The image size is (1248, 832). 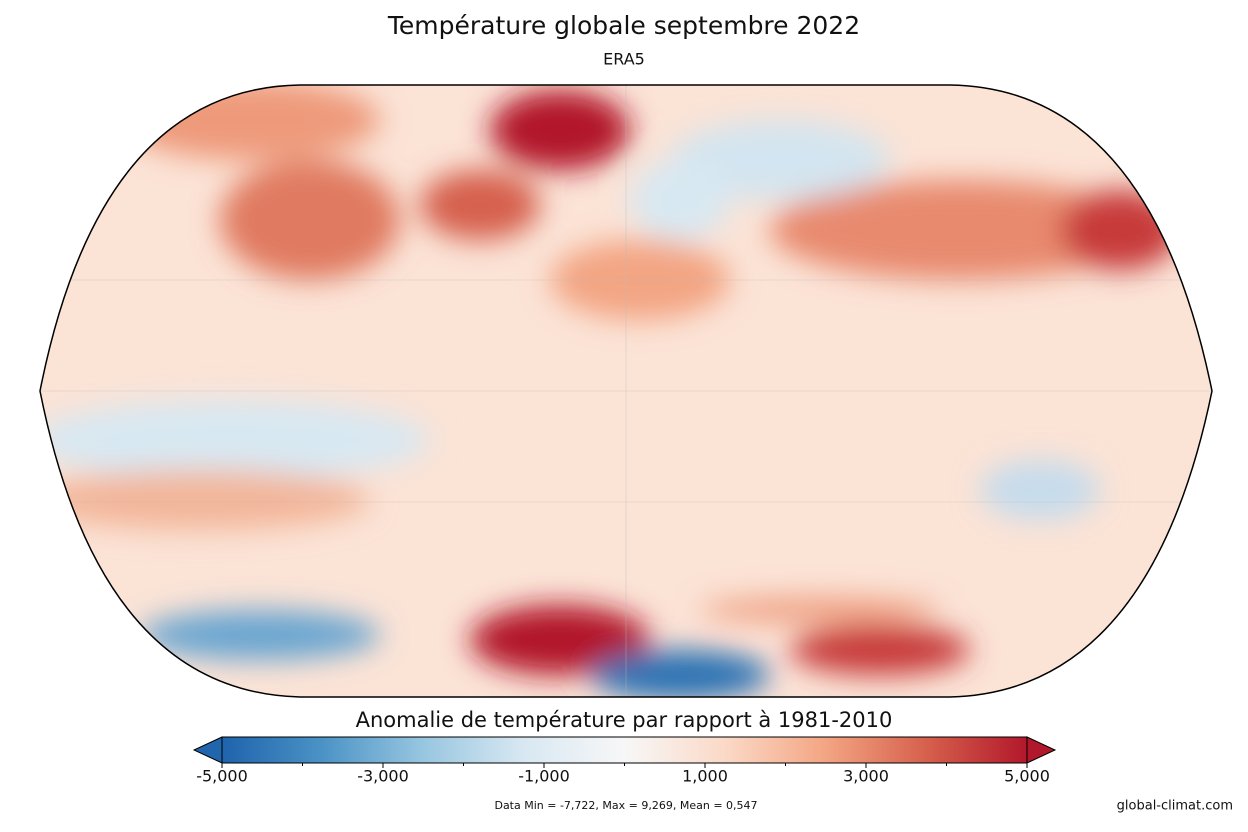 I want to click on subtitle: ERA5, so click(x=624, y=59).